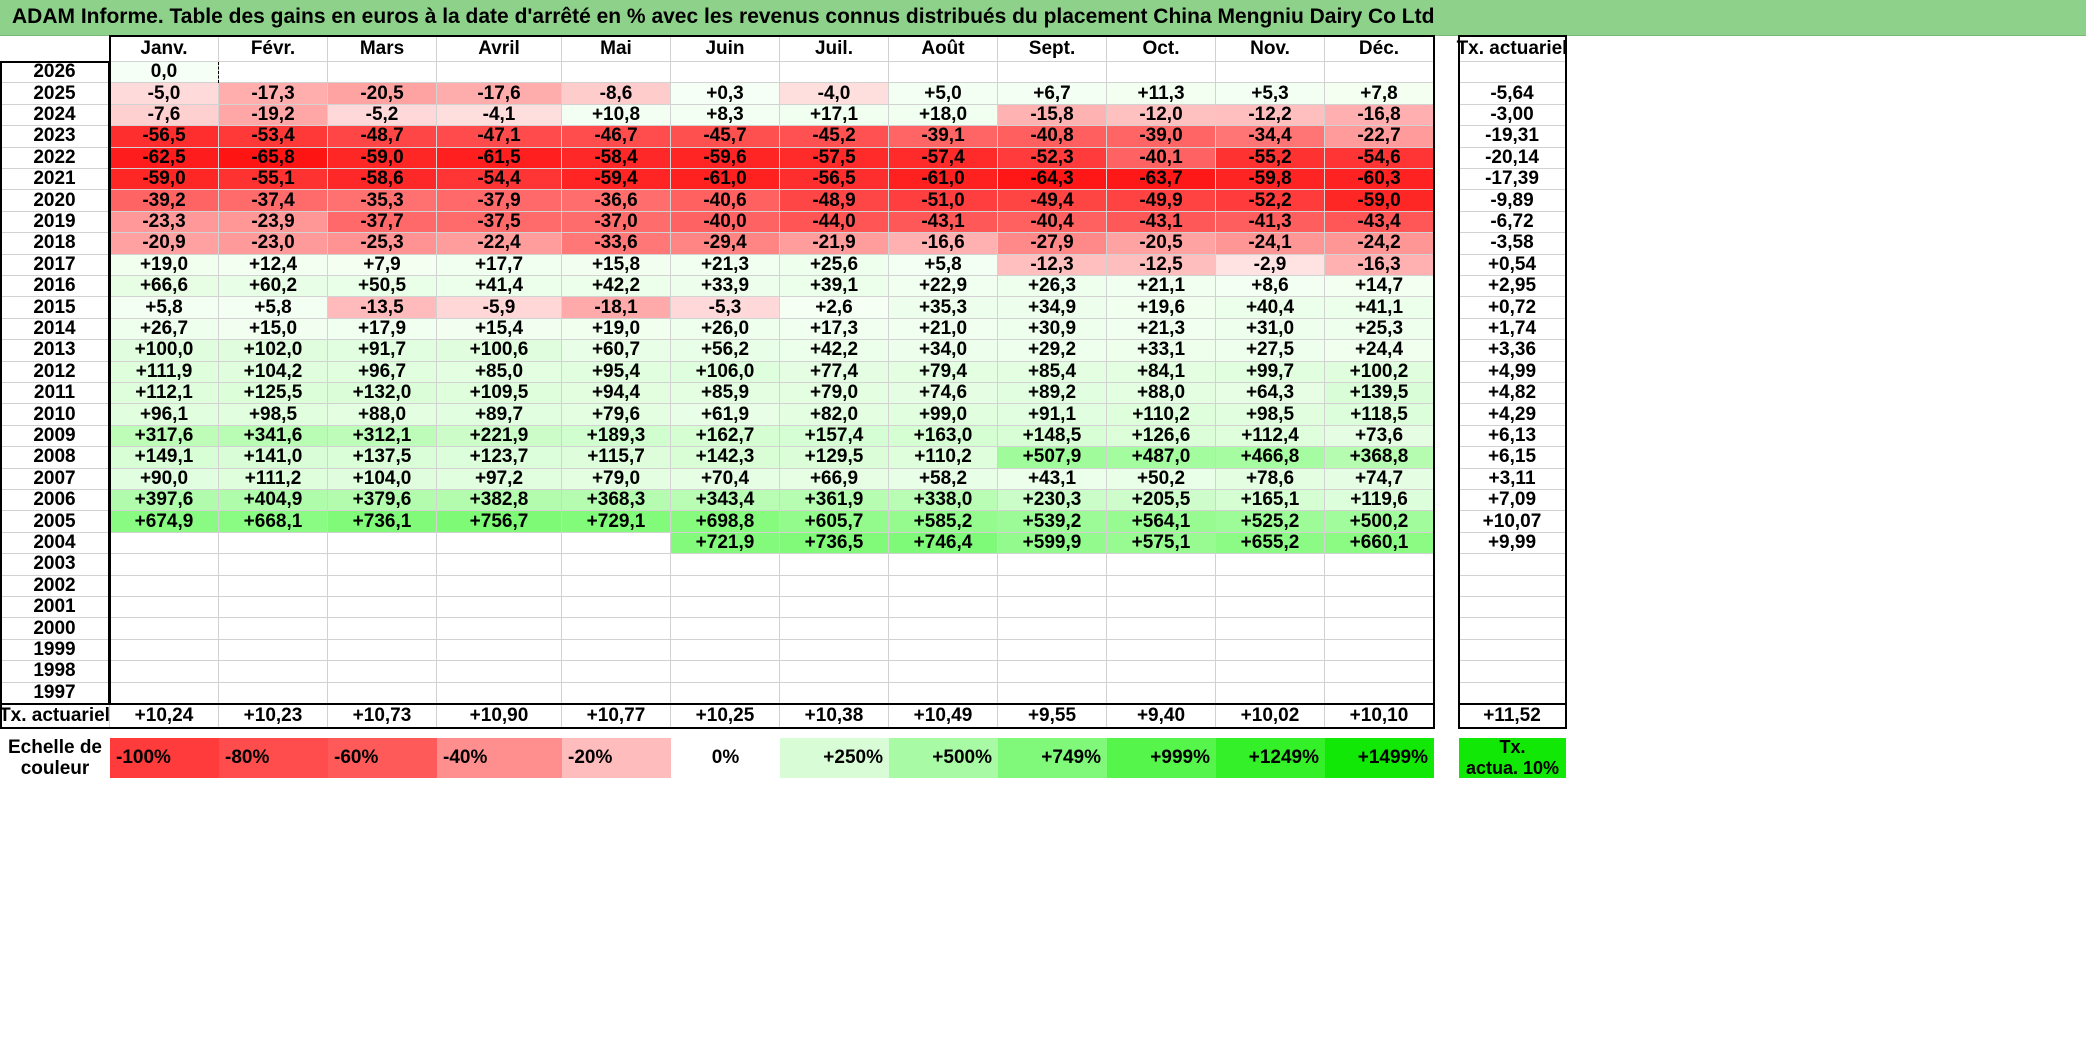 The width and height of the screenshot is (2086, 1037). I want to click on annual-rate-cell: +7,09, so click(1512, 500).